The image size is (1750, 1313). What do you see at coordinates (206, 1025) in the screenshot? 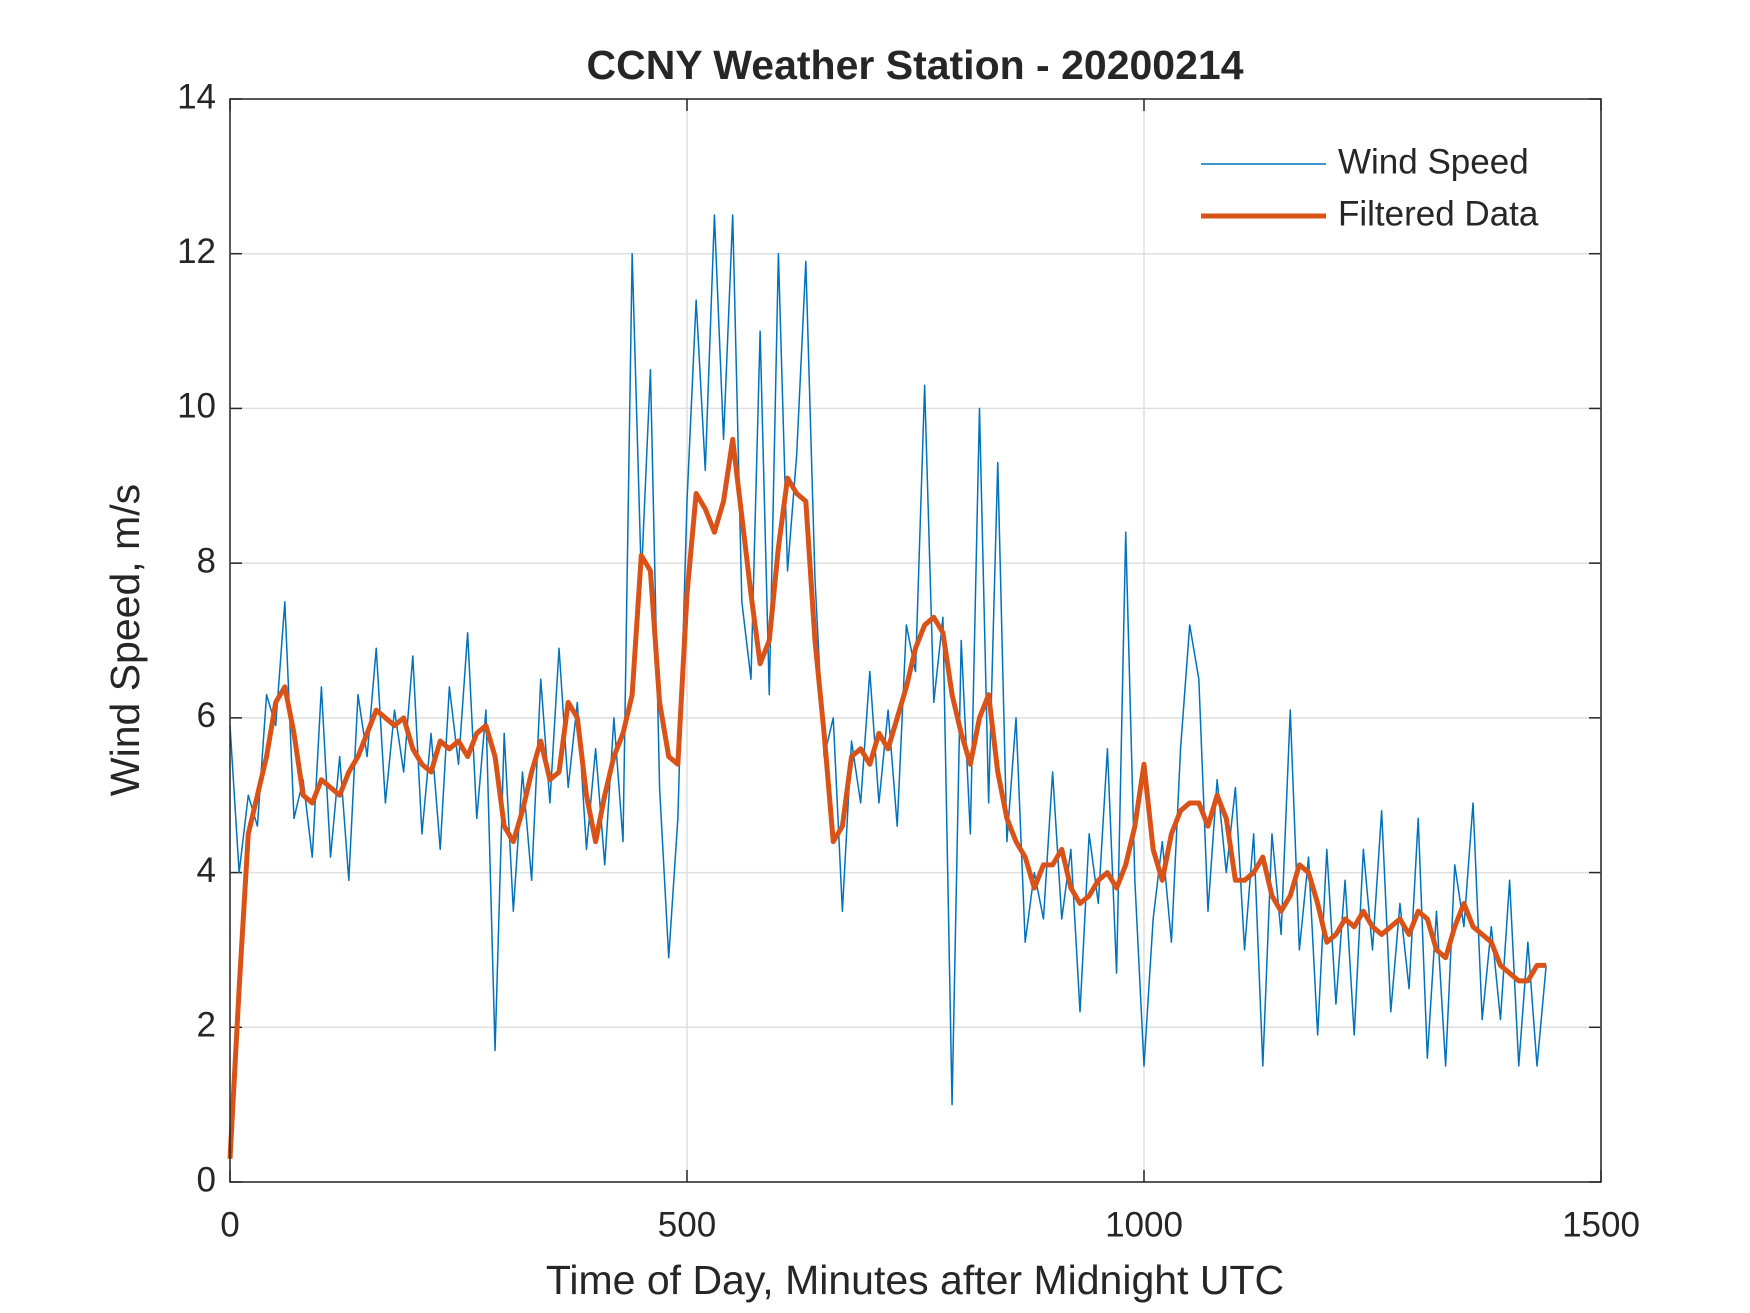
I see `y-tick-label: 2` at bounding box center [206, 1025].